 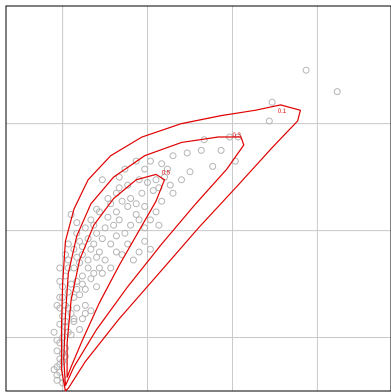 I want to click on contour-label: 0.1, so click(x=282, y=112).